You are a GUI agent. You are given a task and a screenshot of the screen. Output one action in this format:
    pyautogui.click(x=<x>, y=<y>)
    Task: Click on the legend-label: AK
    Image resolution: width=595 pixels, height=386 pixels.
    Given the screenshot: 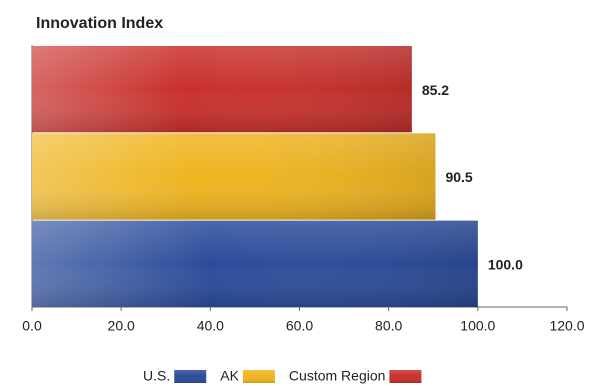 What is the action you would take?
    pyautogui.click(x=229, y=376)
    